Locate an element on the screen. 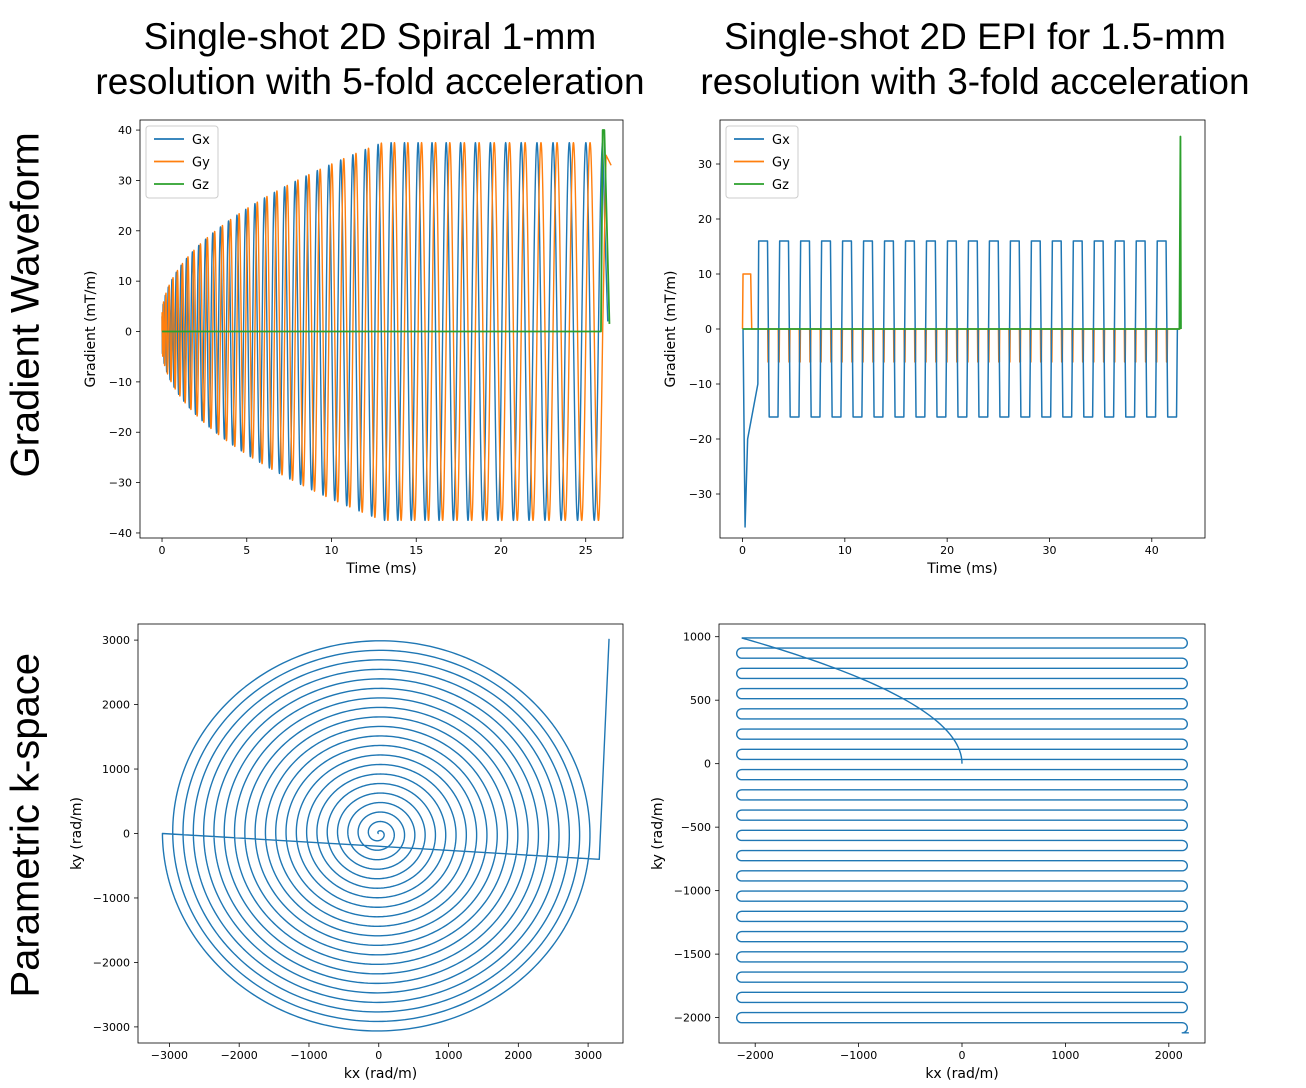  y-tick-label: −40 is located at coordinates (120, 533).